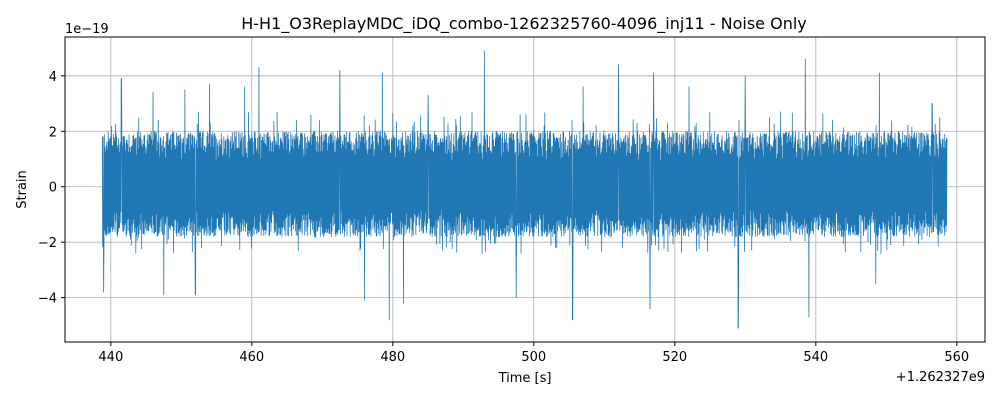  What do you see at coordinates (392, 357) in the screenshot?
I see `x-tick-label: 480` at bounding box center [392, 357].